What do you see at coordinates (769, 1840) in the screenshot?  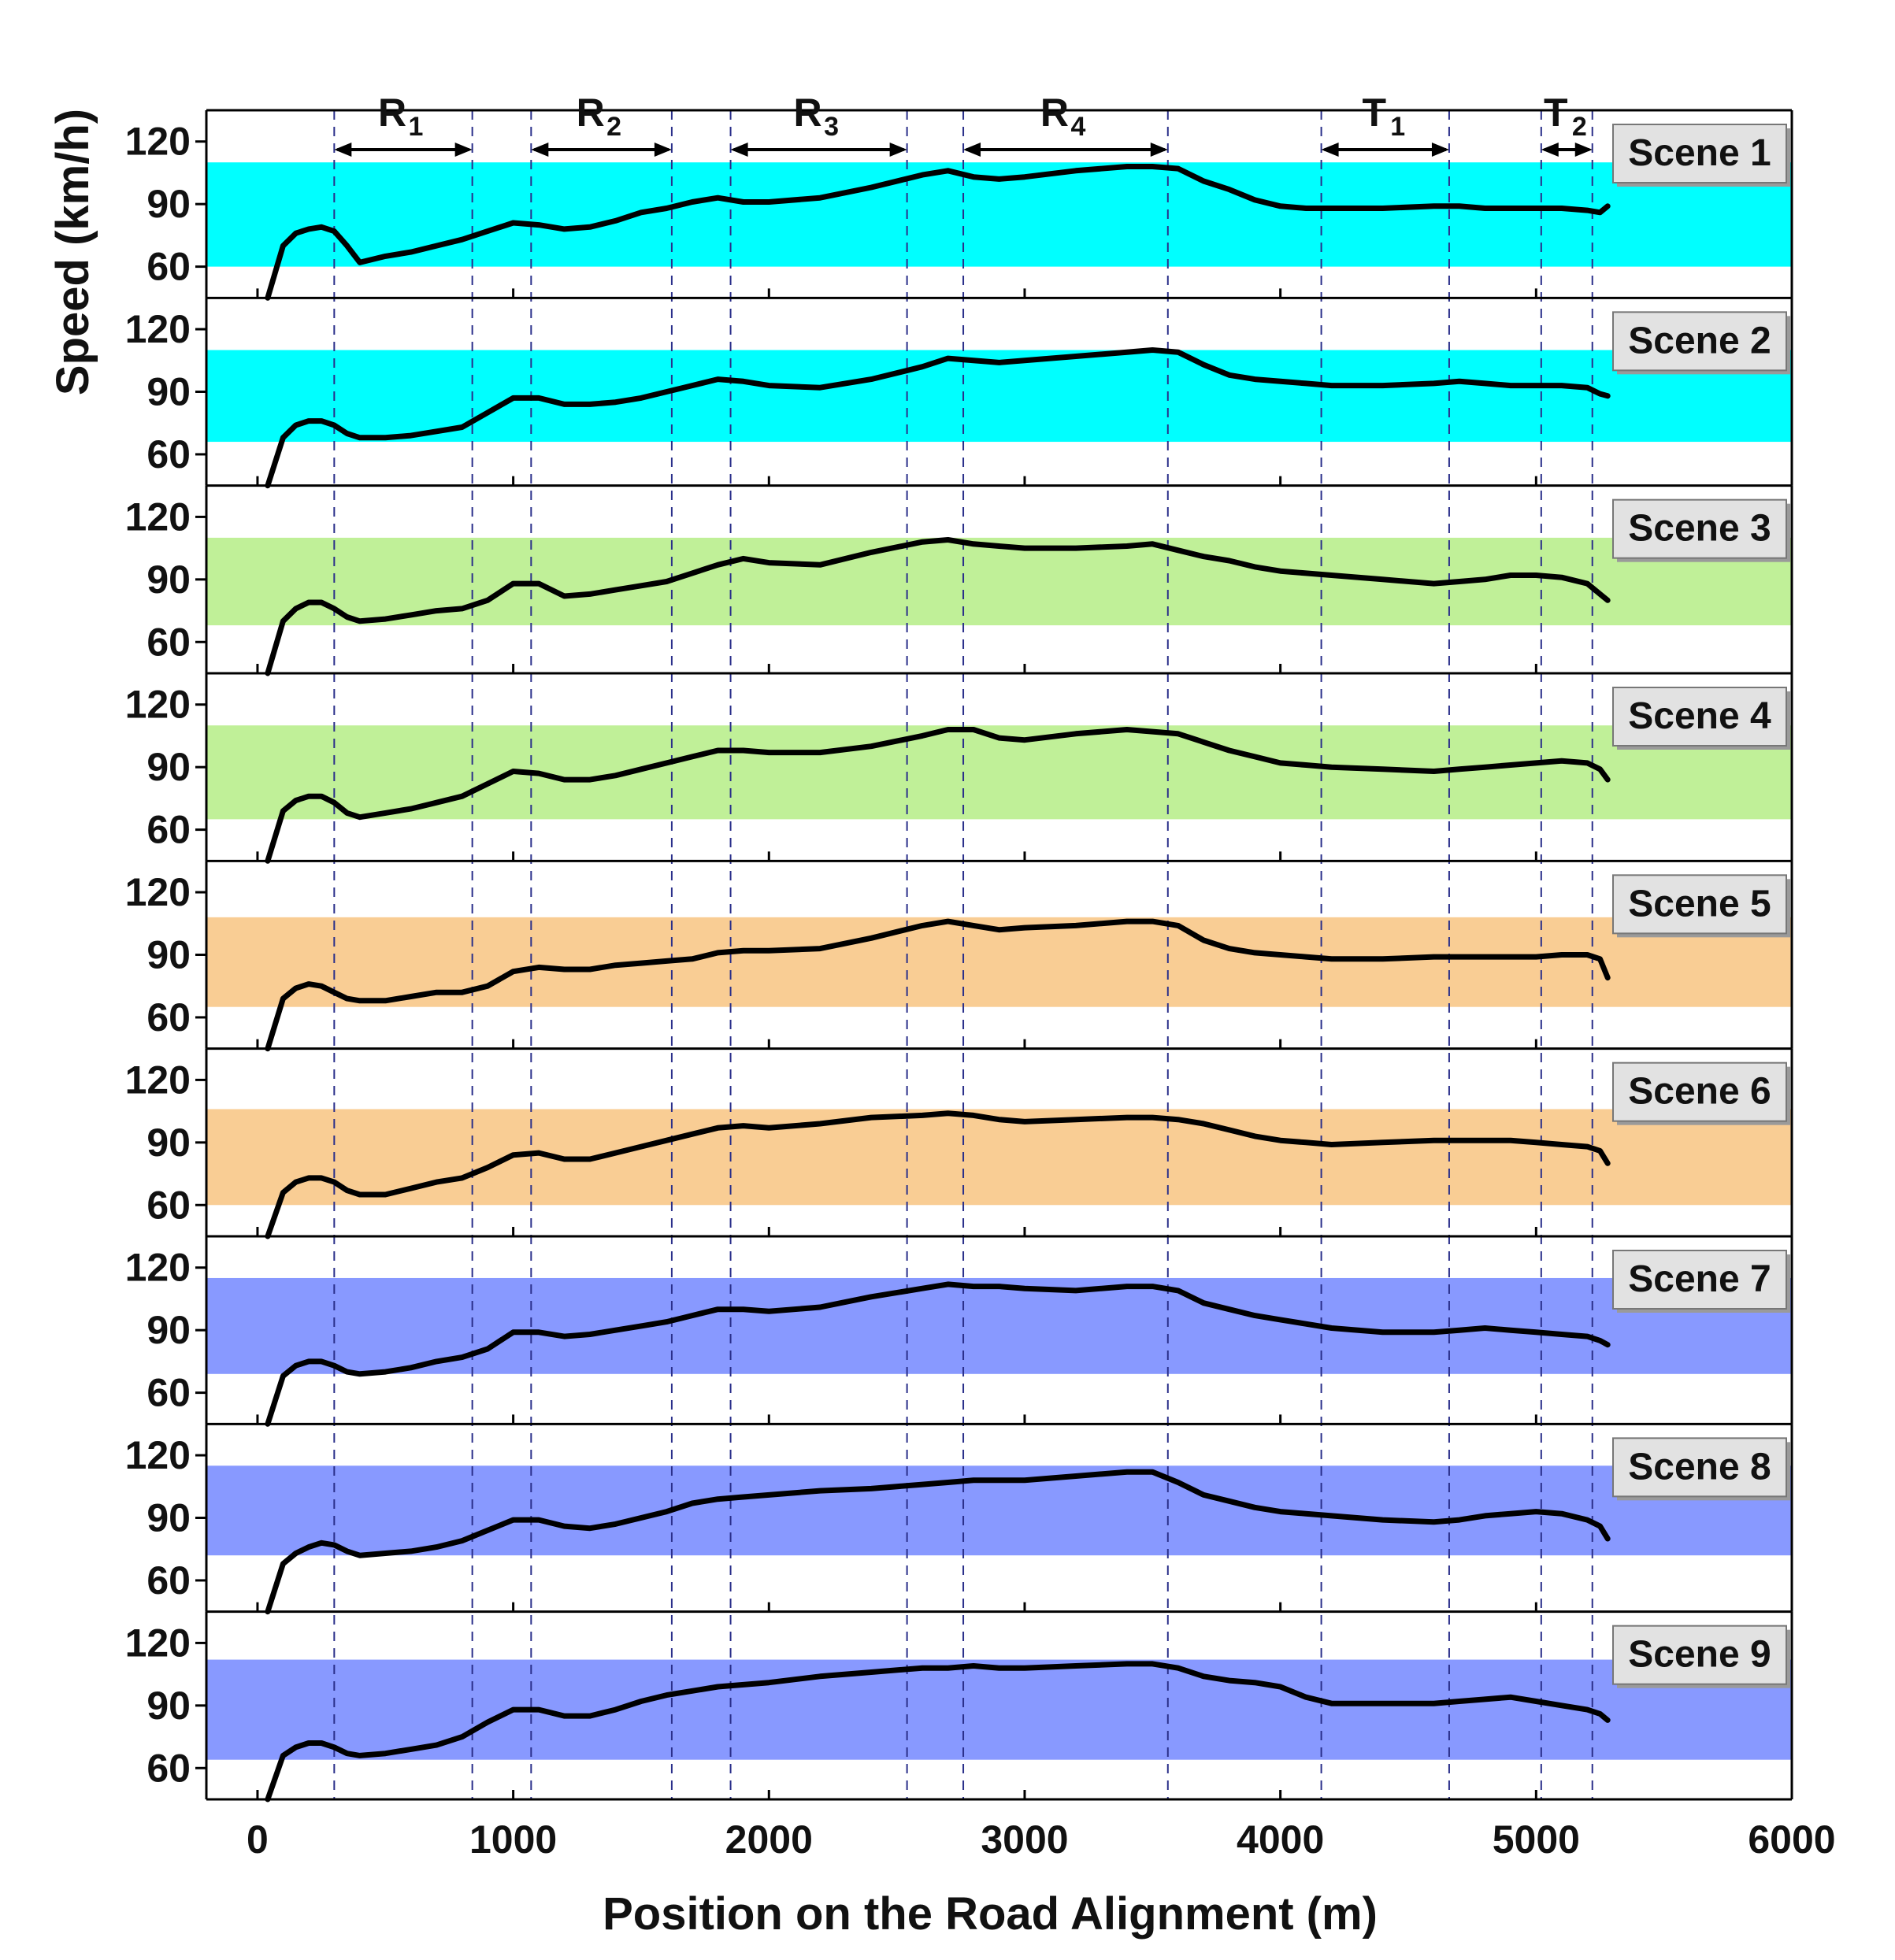 I see `x-tick-label: 2000` at bounding box center [769, 1840].